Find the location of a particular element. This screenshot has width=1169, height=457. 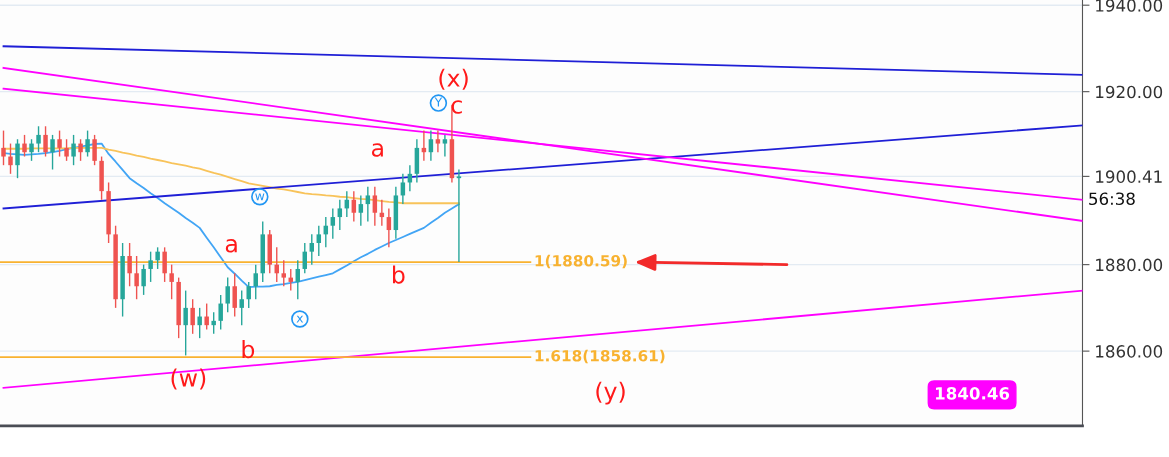

annotation: c is located at coordinates (456, 107).